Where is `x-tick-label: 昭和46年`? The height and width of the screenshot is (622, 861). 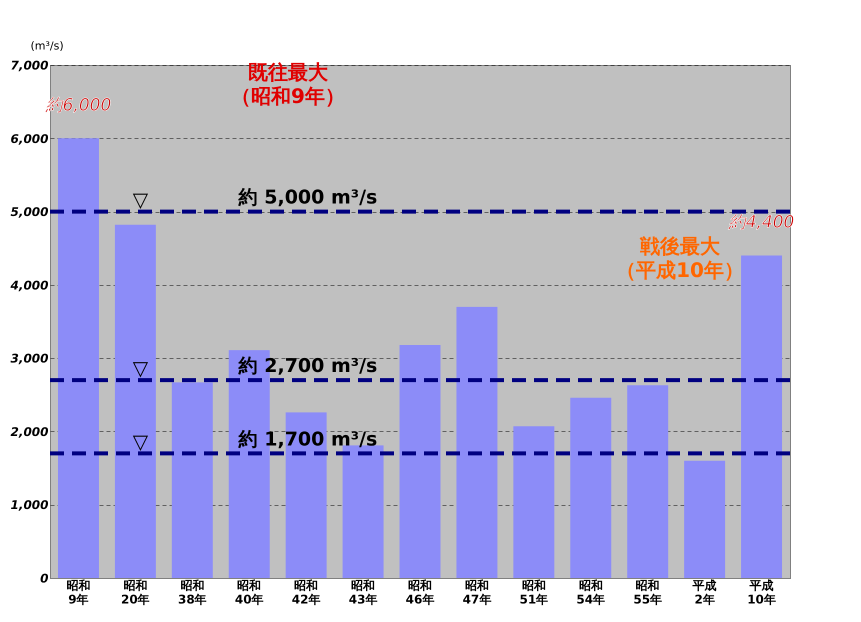
x-tick-label: 昭和46年 is located at coordinates (420, 592).